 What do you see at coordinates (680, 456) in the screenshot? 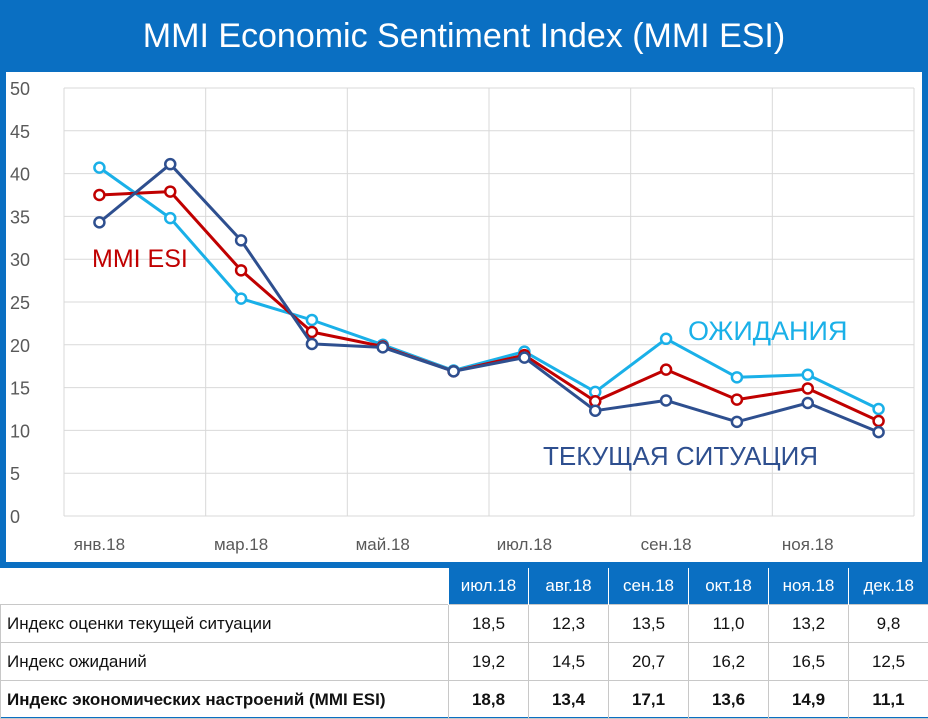
I see `series-label: ТЕКУЩАЯ СИТУАЦИЯ` at bounding box center [680, 456].